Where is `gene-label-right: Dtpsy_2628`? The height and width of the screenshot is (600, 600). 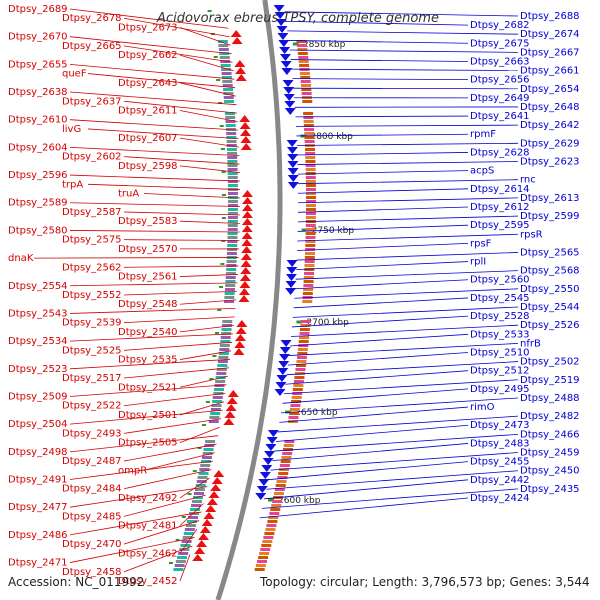 gene-label-right: Dtpsy_2628 is located at coordinates (500, 152).